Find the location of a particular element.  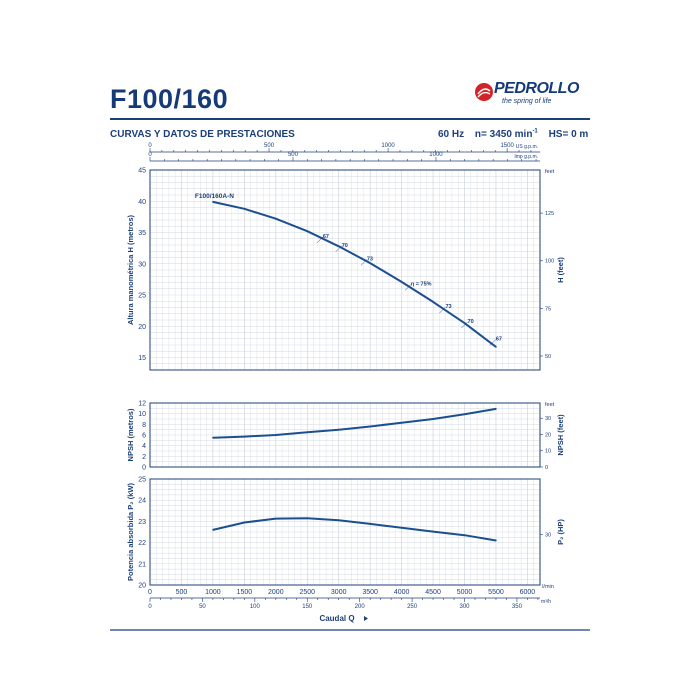

imp-gpm-tick-label: 500 is located at coordinates (293, 155).